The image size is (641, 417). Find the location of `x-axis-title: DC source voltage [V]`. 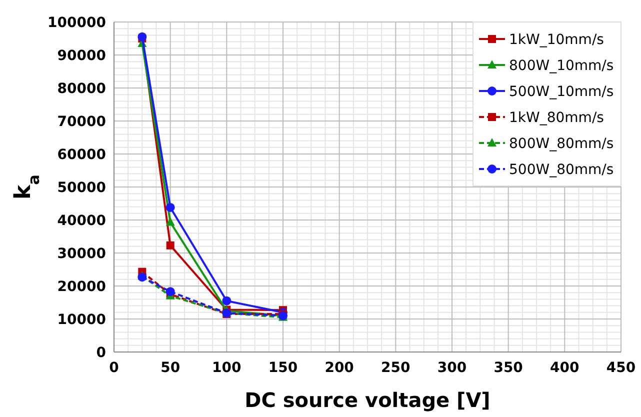

x-axis-title: DC source voltage [V] is located at coordinates (367, 400).